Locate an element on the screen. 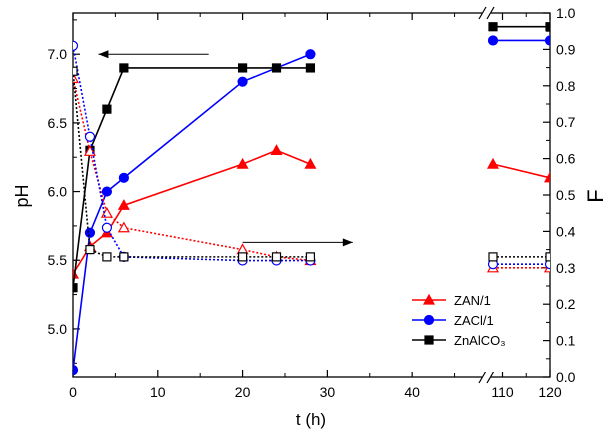  y-right-tick-label: 0.0 is located at coordinates (566, 377).